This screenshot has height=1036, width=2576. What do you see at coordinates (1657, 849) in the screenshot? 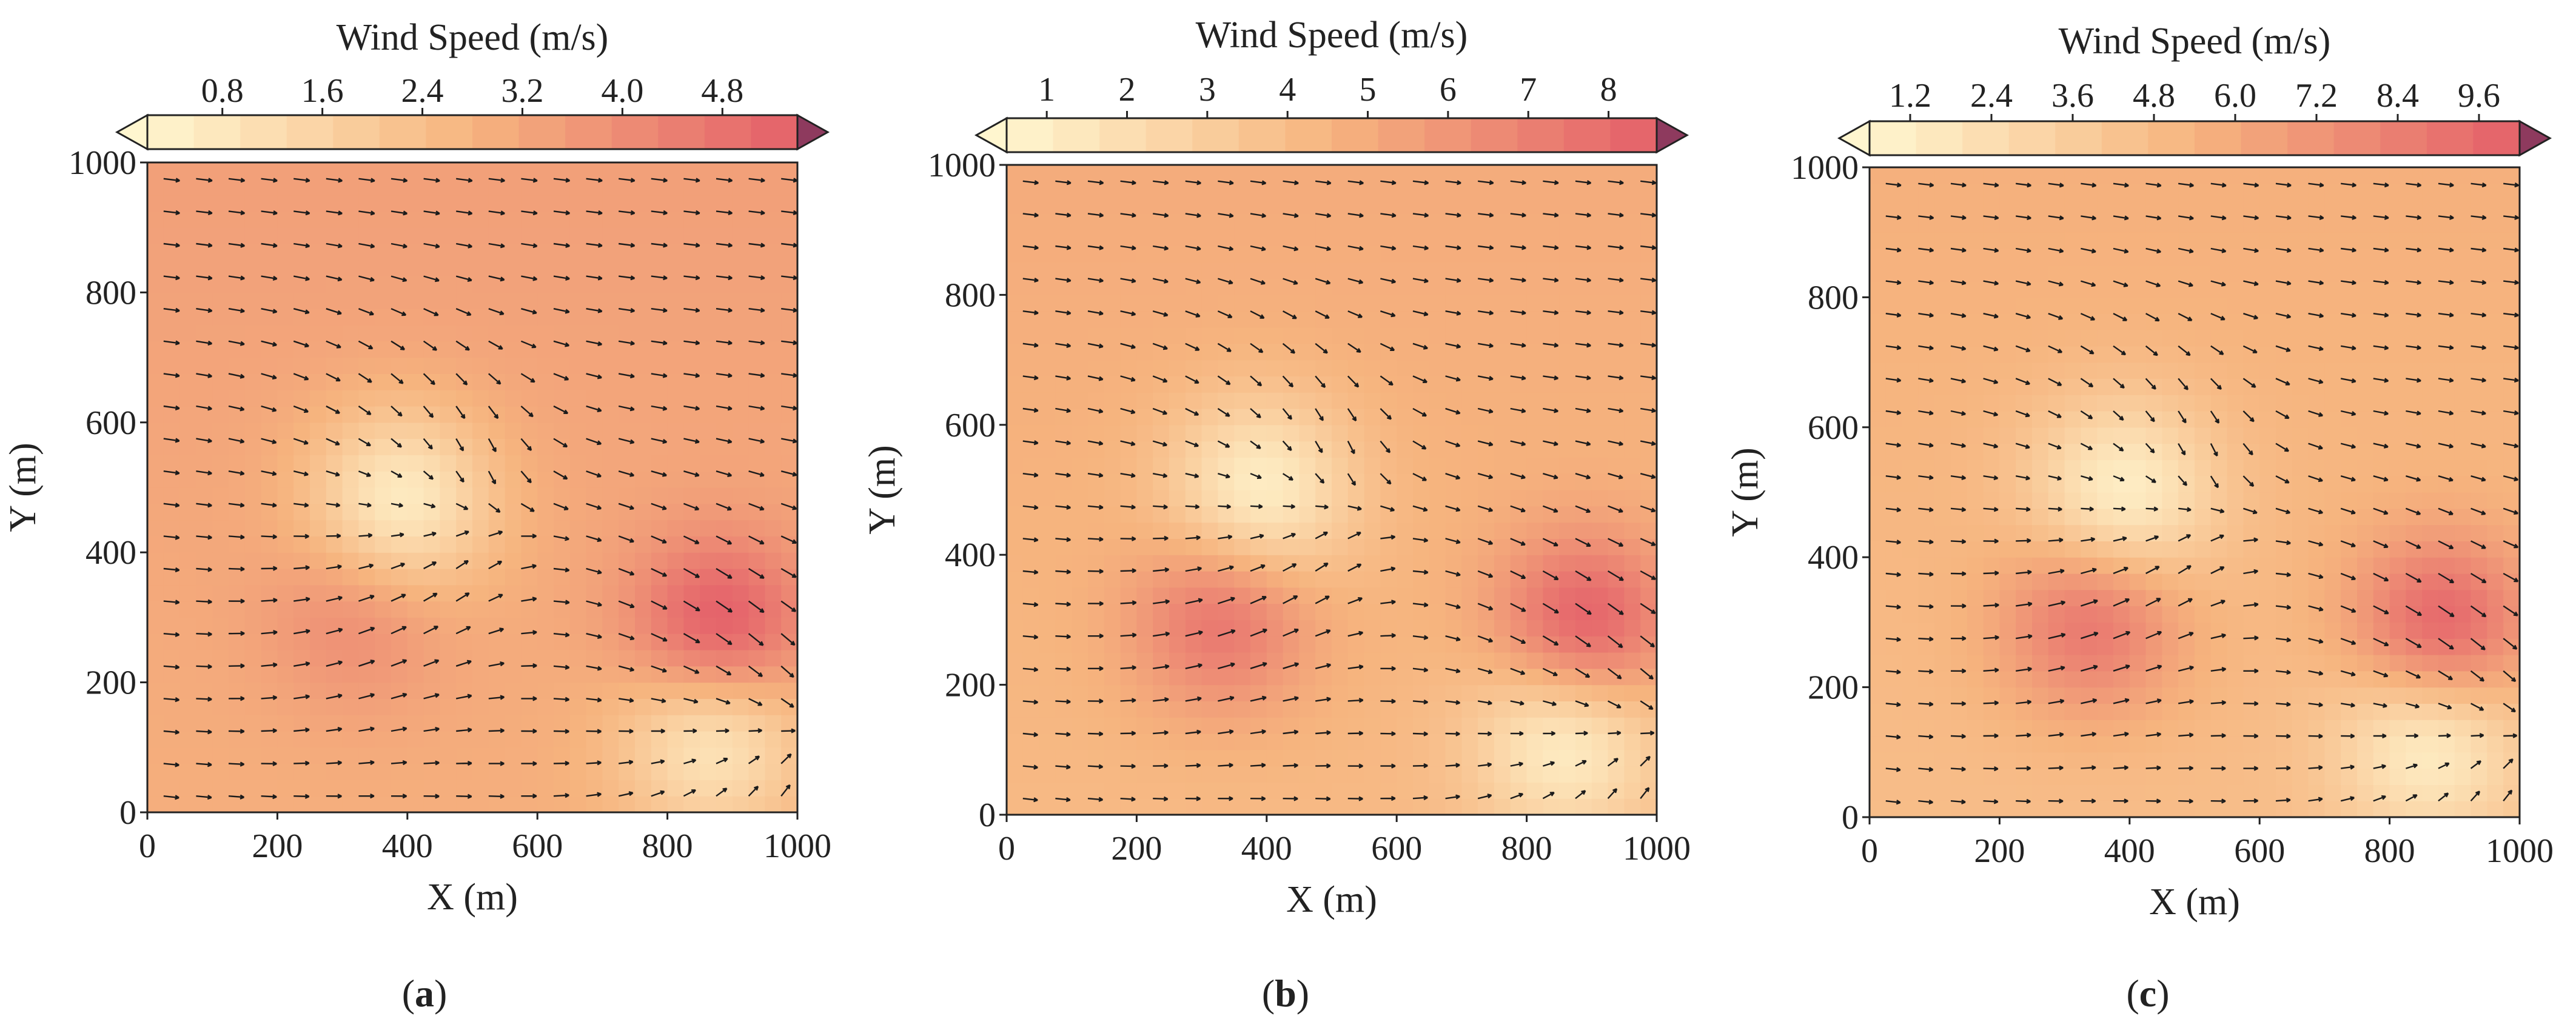
I see `x-tick-label: 1000` at bounding box center [1657, 849].